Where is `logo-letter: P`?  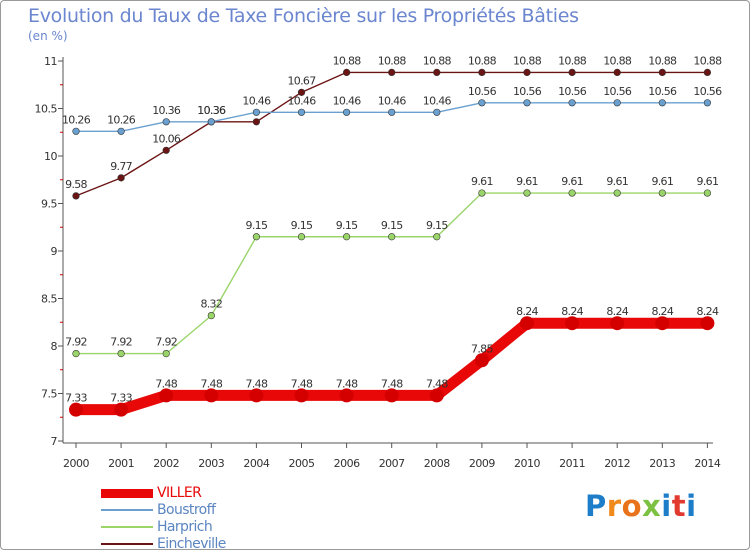 logo-letter: P is located at coordinates (596, 506).